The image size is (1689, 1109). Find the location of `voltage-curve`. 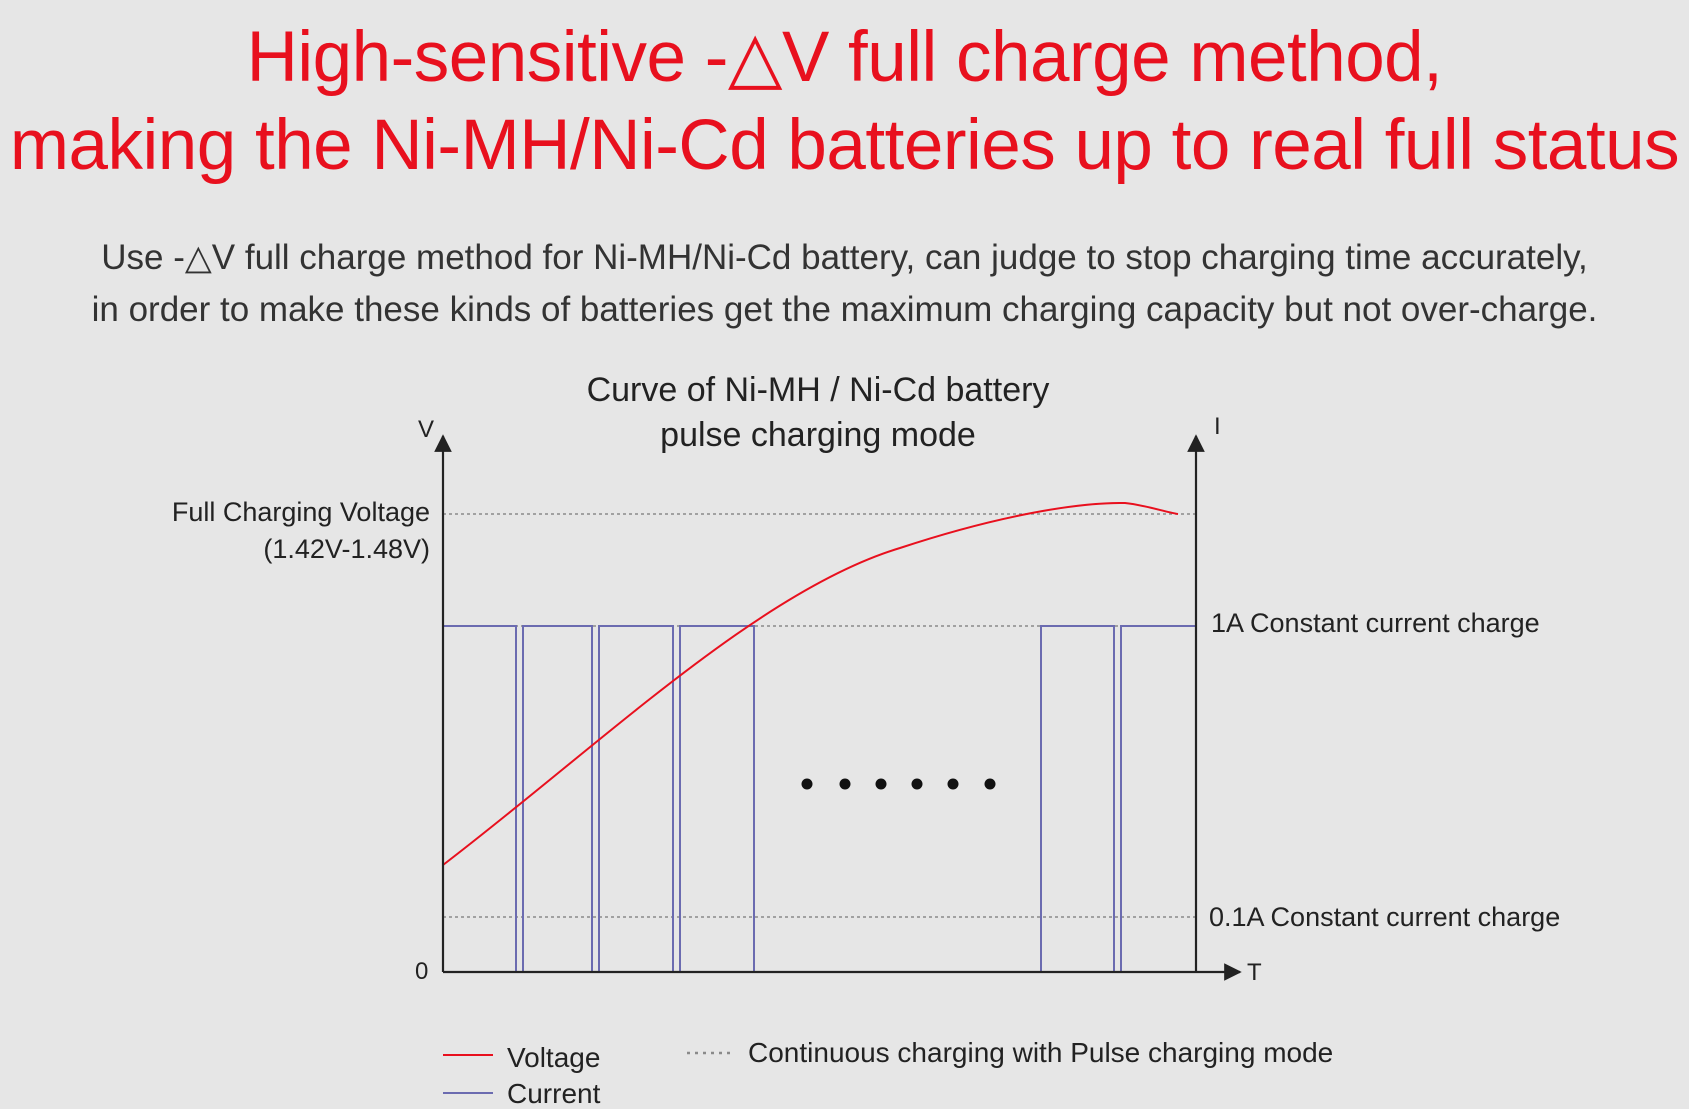

voltage-curve is located at coordinates (810, 683).